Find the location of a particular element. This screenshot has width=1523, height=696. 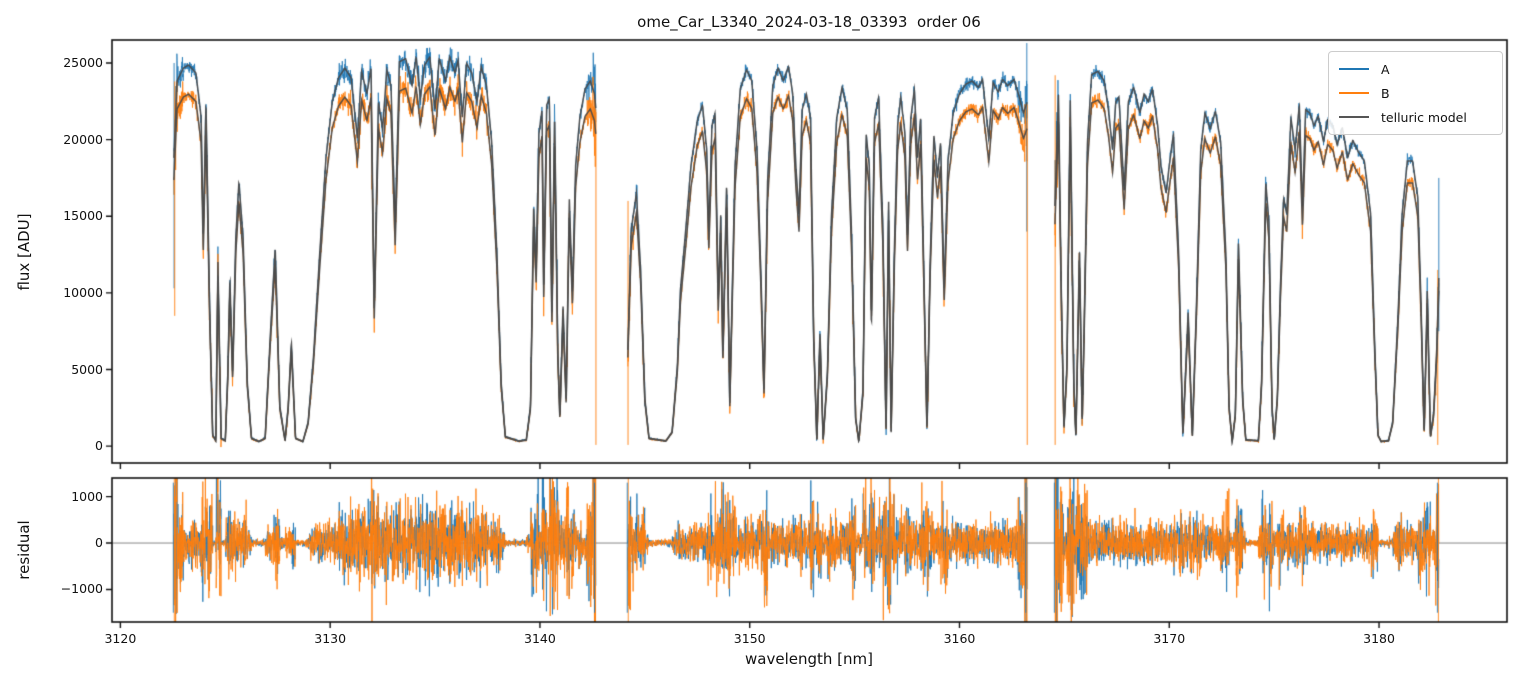

flux-ytick-label: 25000 is located at coordinates (83, 63).